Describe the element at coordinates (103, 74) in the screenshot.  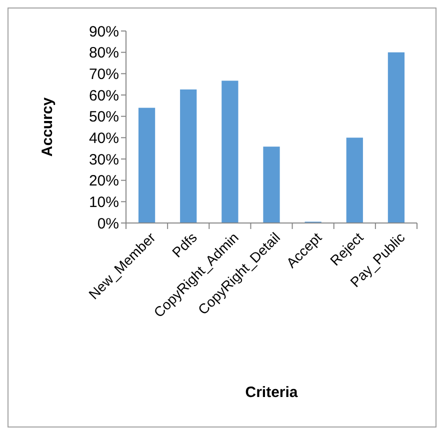
I see `y-tick-label: 70%` at that location.